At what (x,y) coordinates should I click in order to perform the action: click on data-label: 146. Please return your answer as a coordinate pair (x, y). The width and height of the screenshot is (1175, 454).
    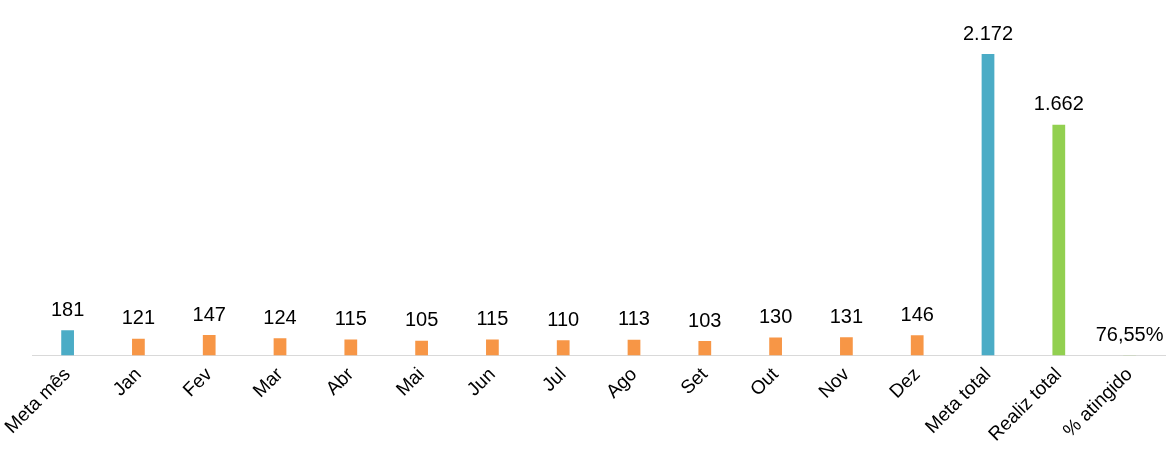
    Looking at the image, I should click on (917, 313).